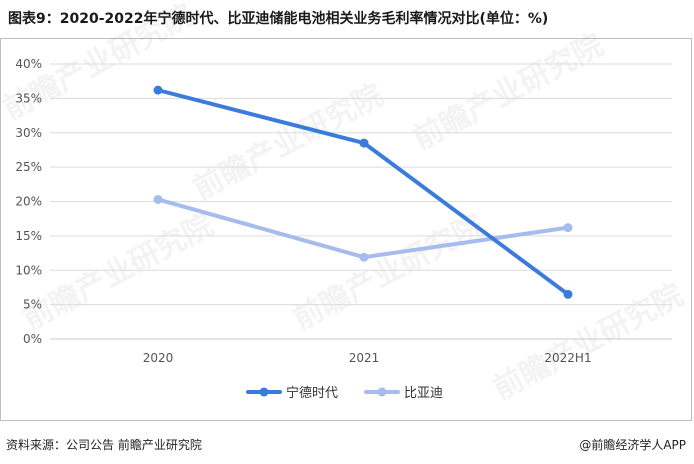 The height and width of the screenshot is (464, 694). Describe the element at coordinates (158, 358) in the screenshot. I see `x-tick-label: 2020` at that location.